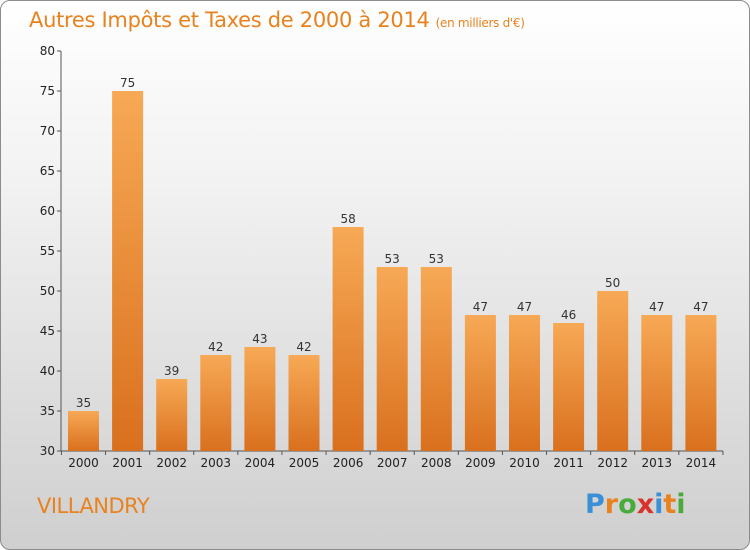  I want to click on logo-letter: x, so click(645, 504).